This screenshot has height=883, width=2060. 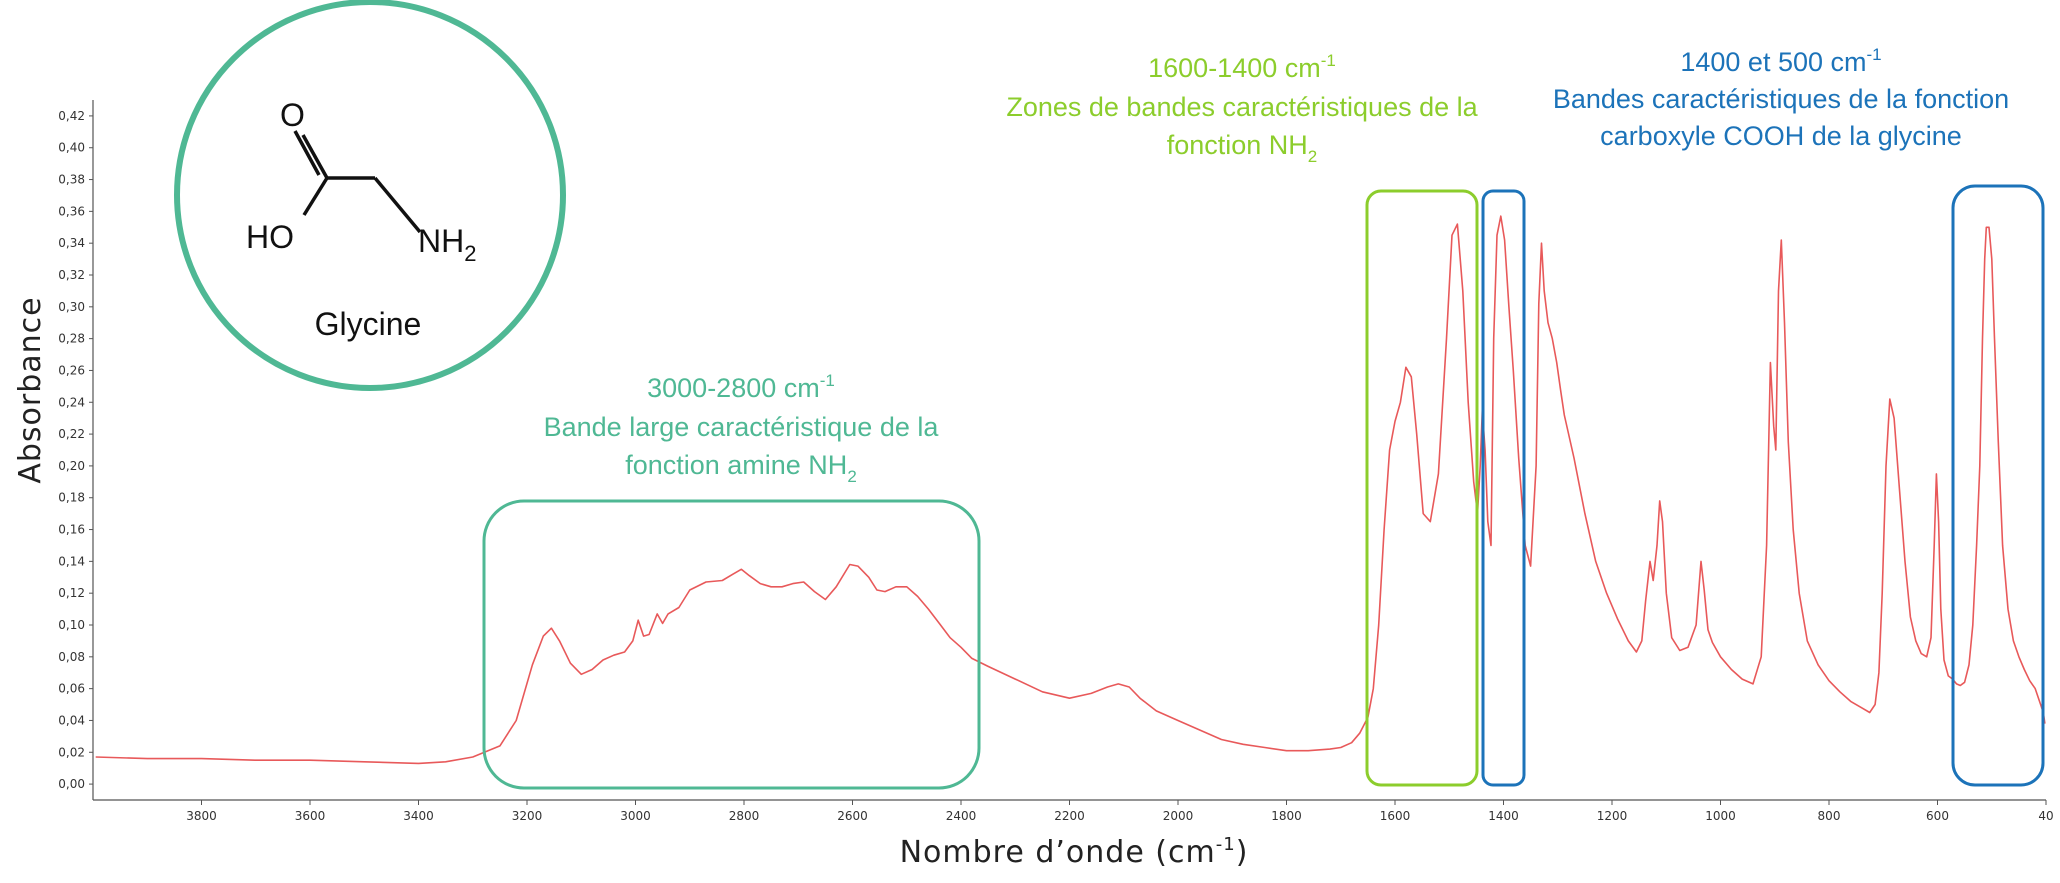 I want to click on x-tick-label: 800, so click(x=1829, y=816).